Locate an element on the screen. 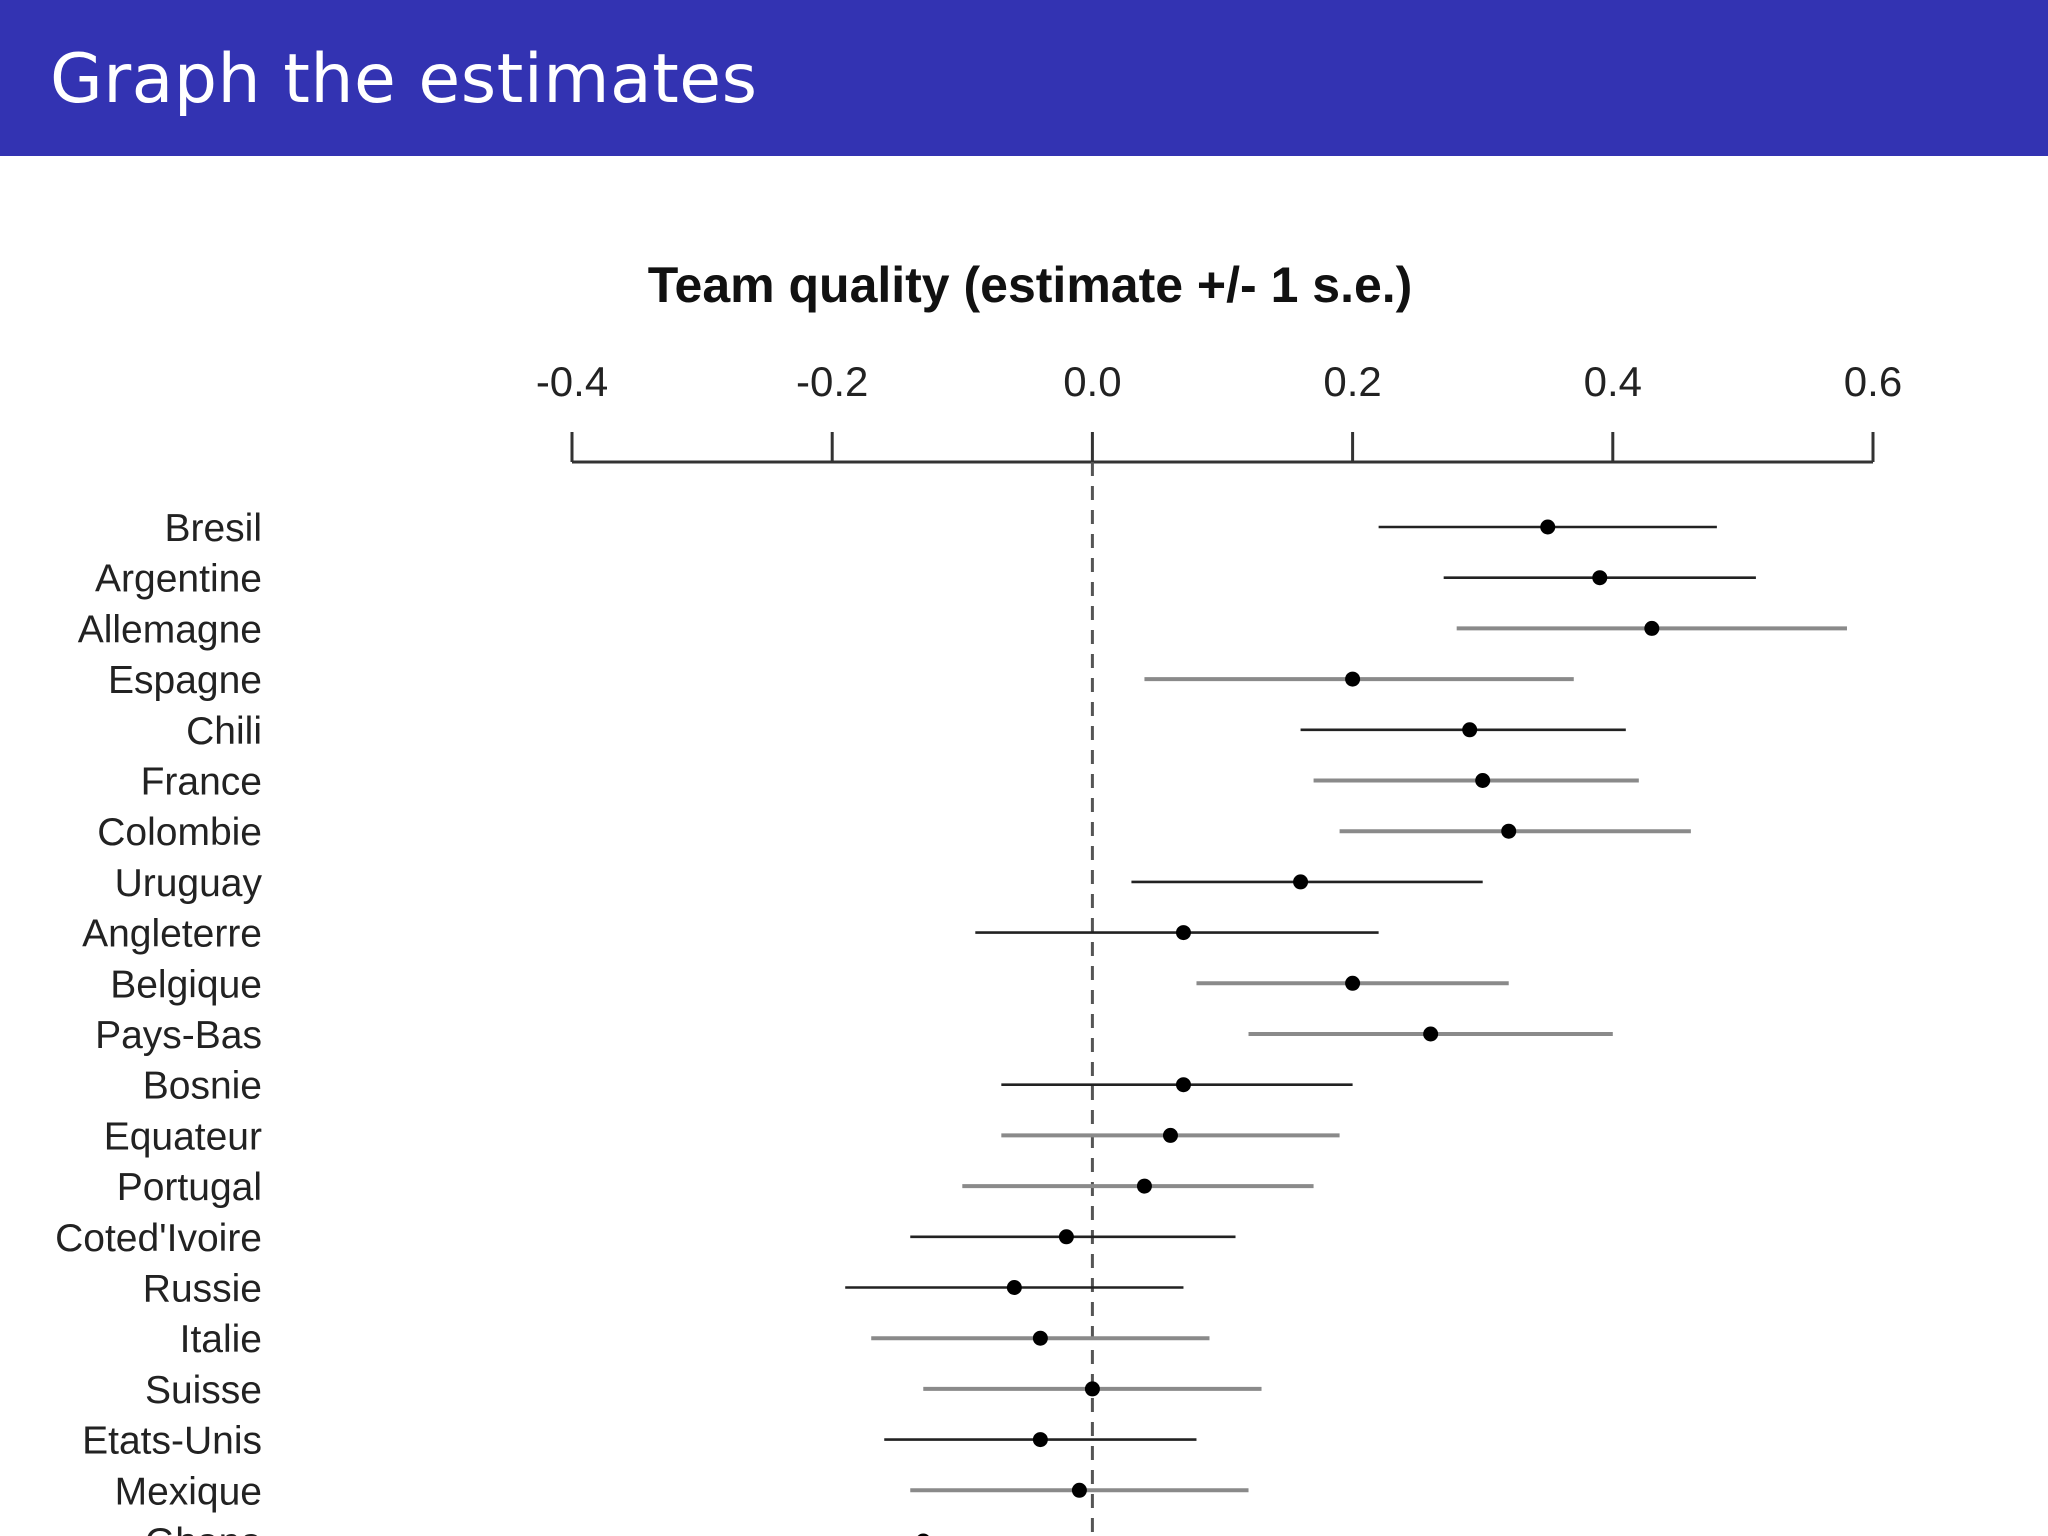  slide-title: Graph the estimates is located at coordinates (404, 79).